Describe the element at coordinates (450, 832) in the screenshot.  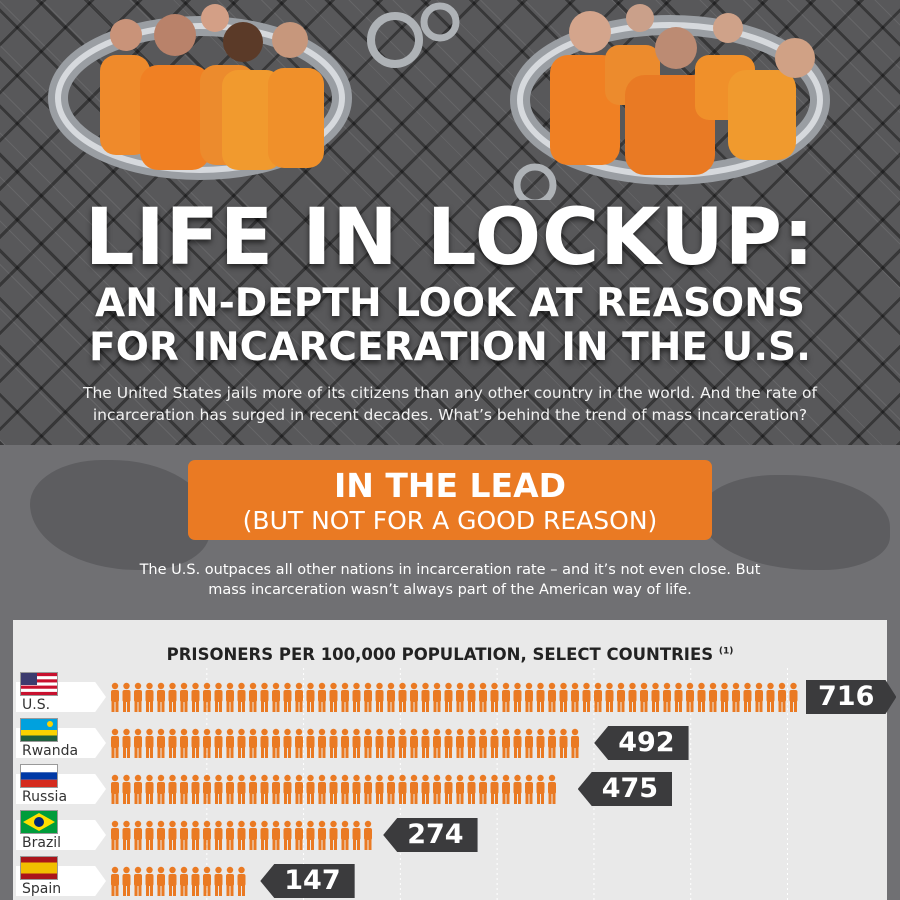
I see `chart-row: Brazil 274` at that location.